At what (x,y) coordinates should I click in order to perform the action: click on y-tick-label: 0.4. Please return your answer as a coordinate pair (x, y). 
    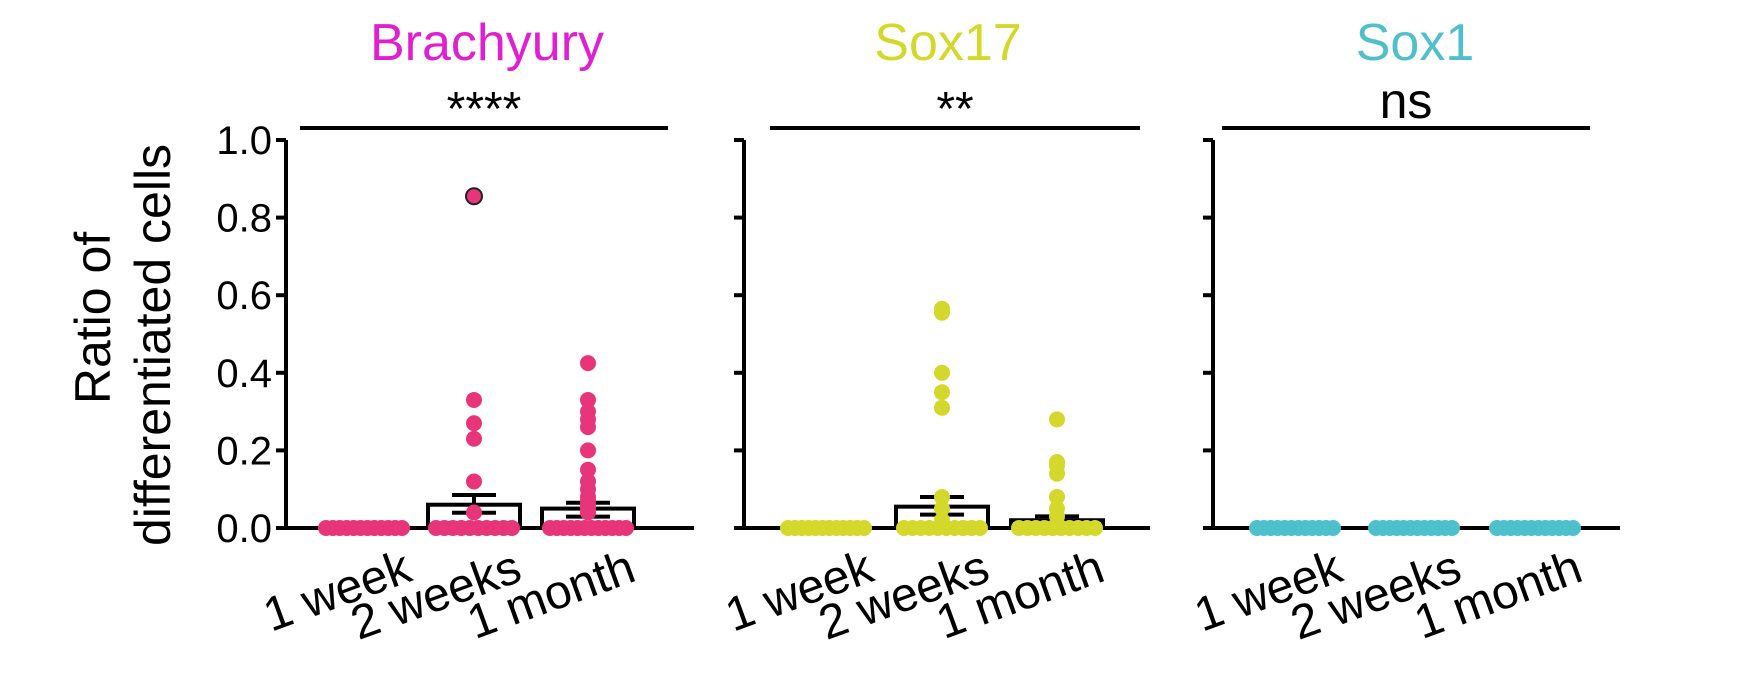
    Looking at the image, I should click on (244, 374).